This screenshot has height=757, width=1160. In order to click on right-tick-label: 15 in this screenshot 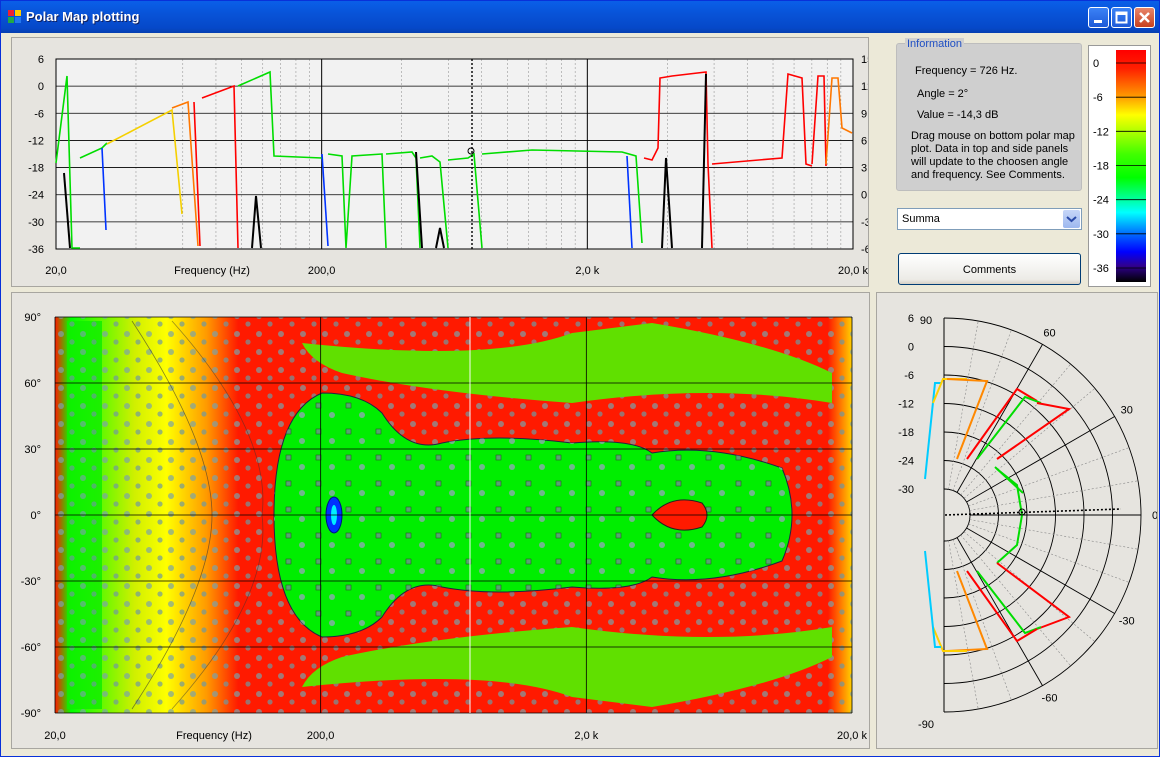, I will do `click(864, 60)`.